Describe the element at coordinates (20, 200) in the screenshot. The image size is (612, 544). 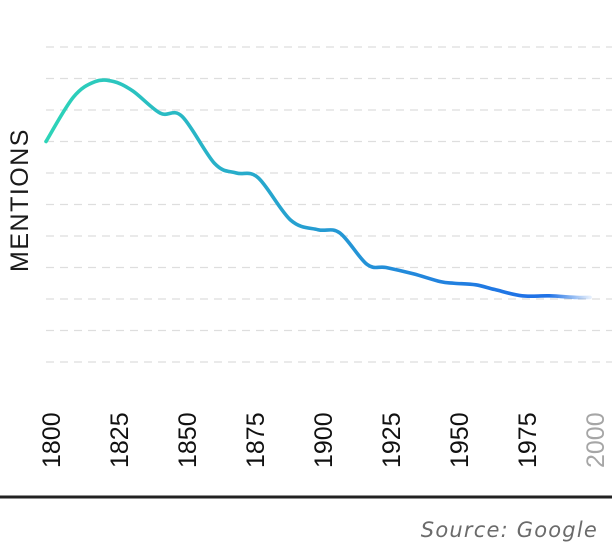
I see `y-axis-label: MENTIONS` at that location.